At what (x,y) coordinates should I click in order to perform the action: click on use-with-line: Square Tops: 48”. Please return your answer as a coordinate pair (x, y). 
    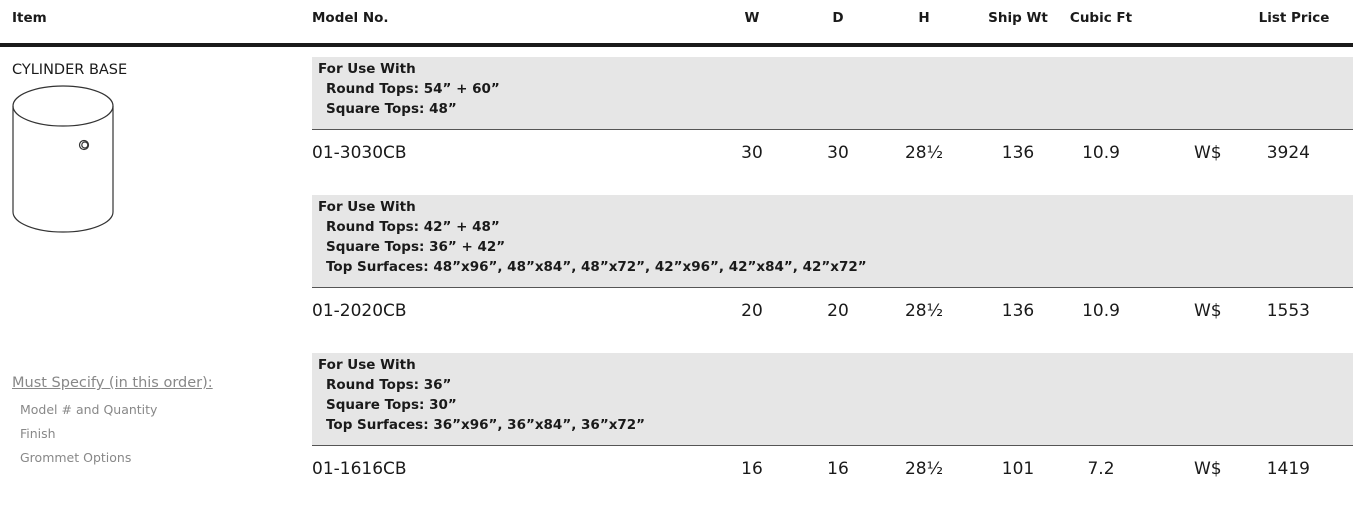
    Looking at the image, I should click on (391, 109).